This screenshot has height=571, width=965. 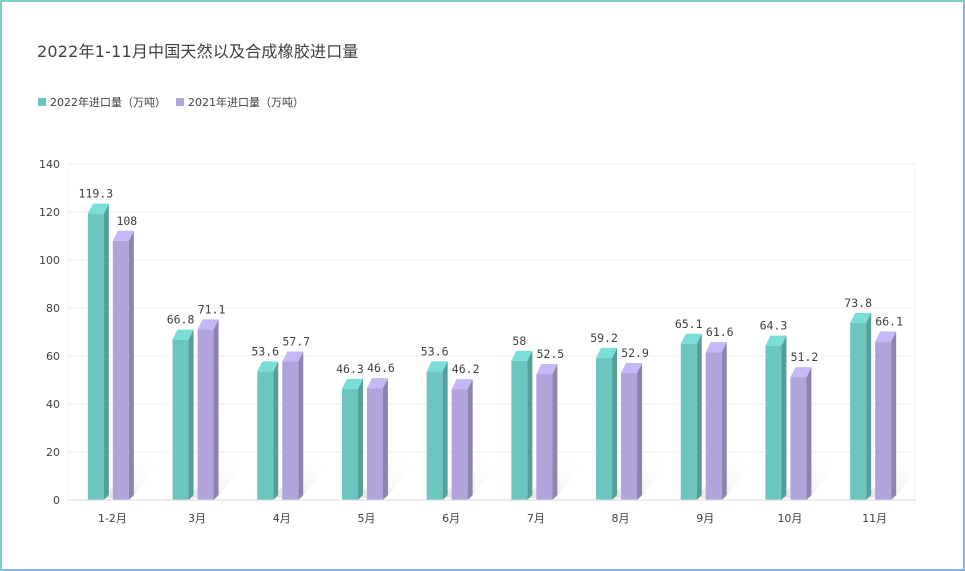 I want to click on legend: 2022年进口量（万吨） 2021年进口量（万吨）, so click(x=176, y=102).